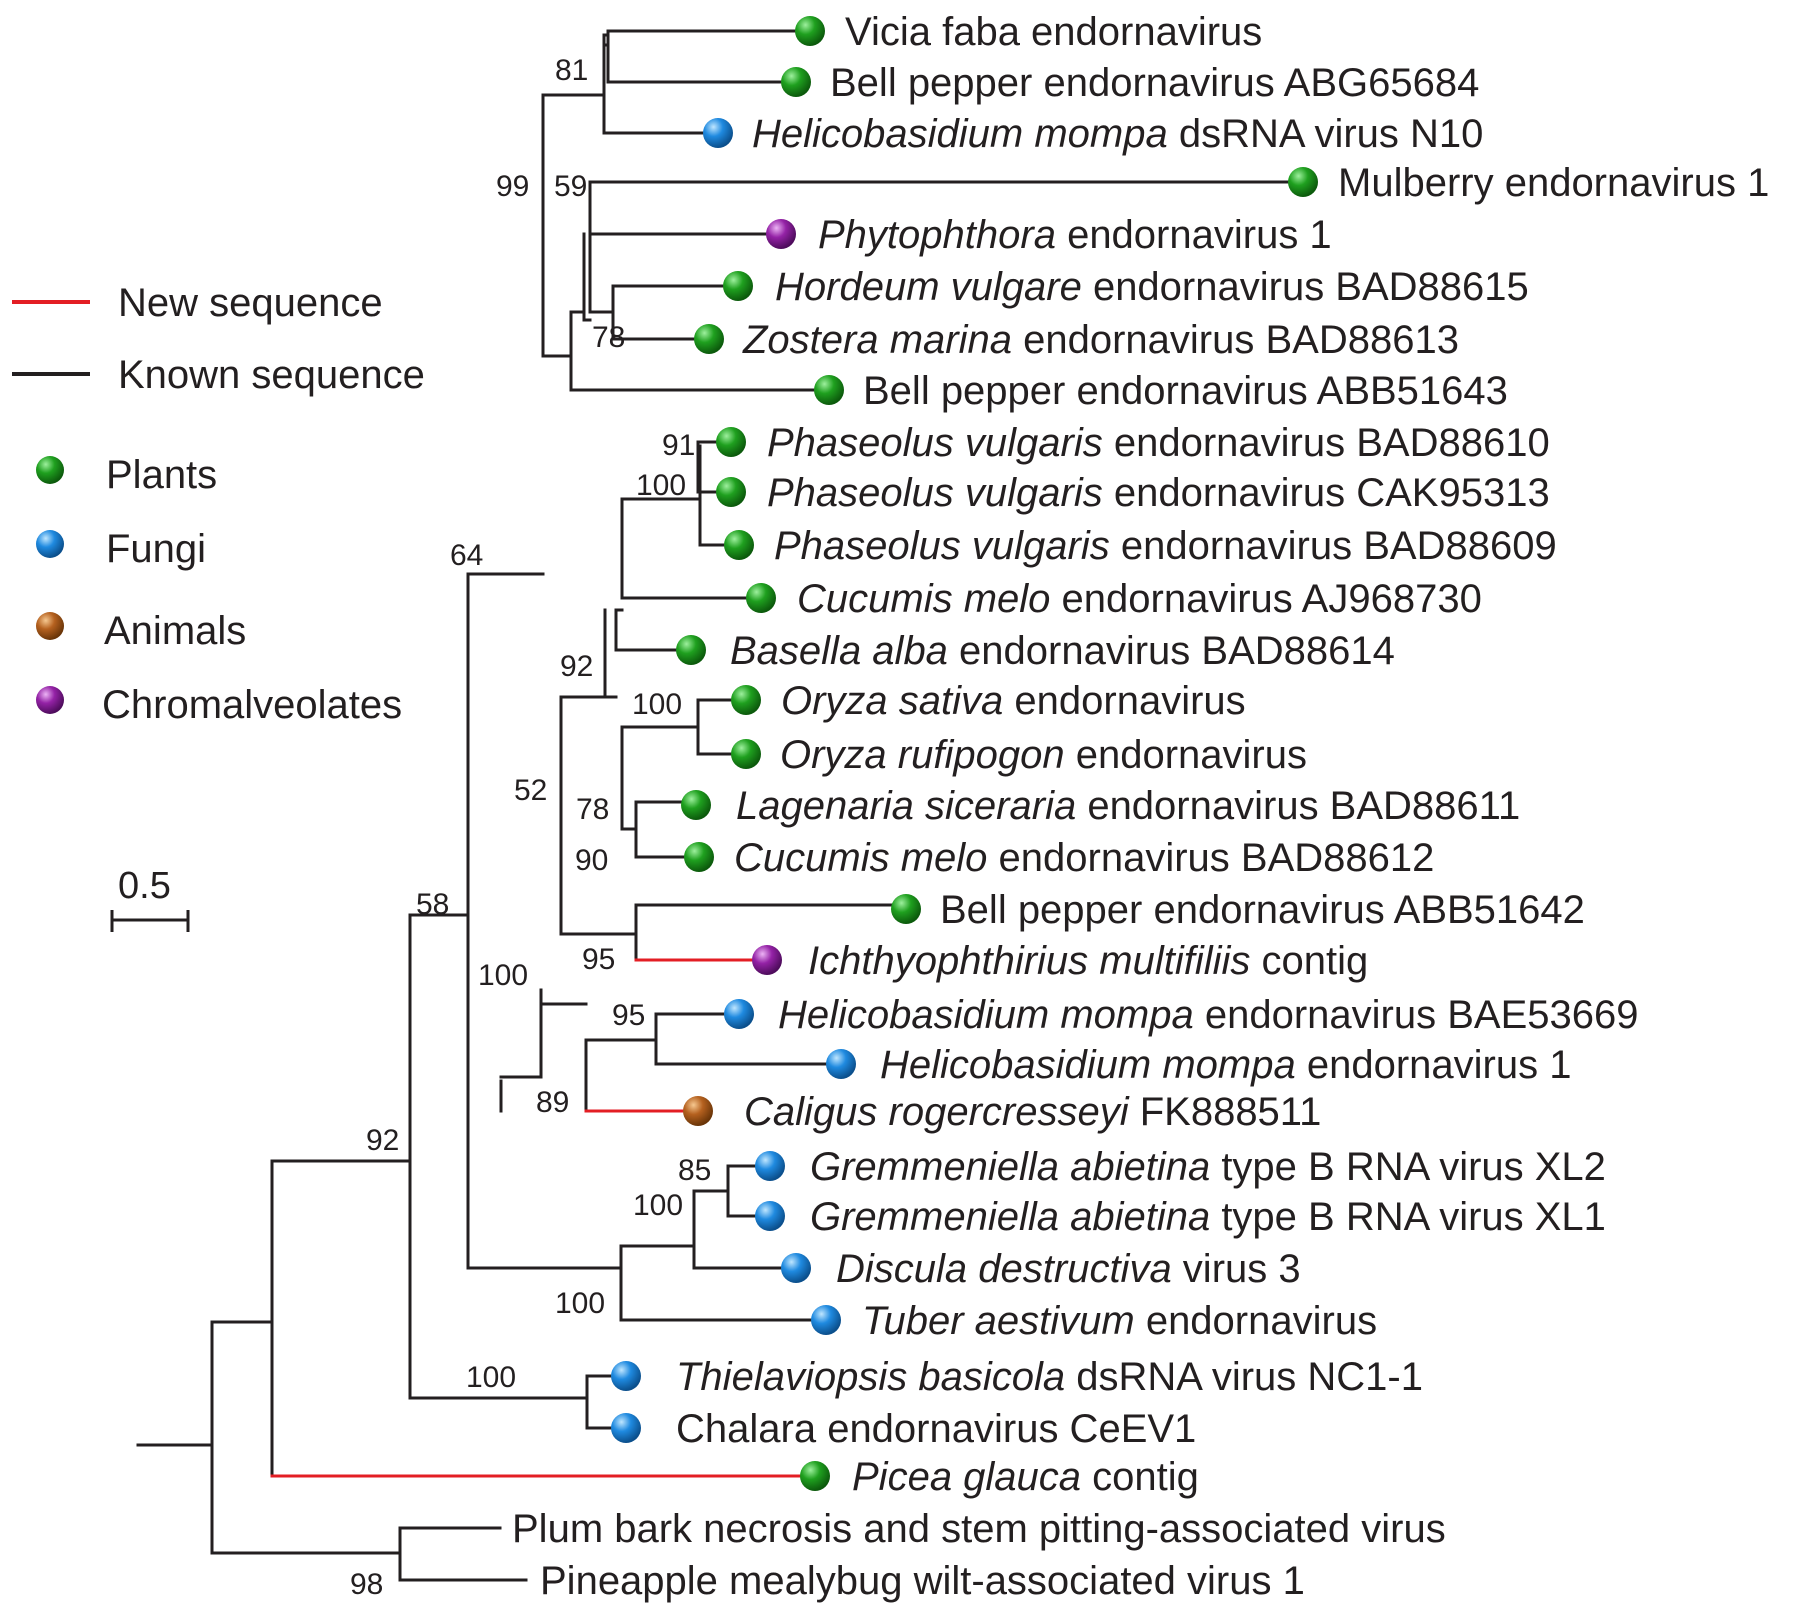  I want to click on bootstrap-label: 85, so click(694, 1170).